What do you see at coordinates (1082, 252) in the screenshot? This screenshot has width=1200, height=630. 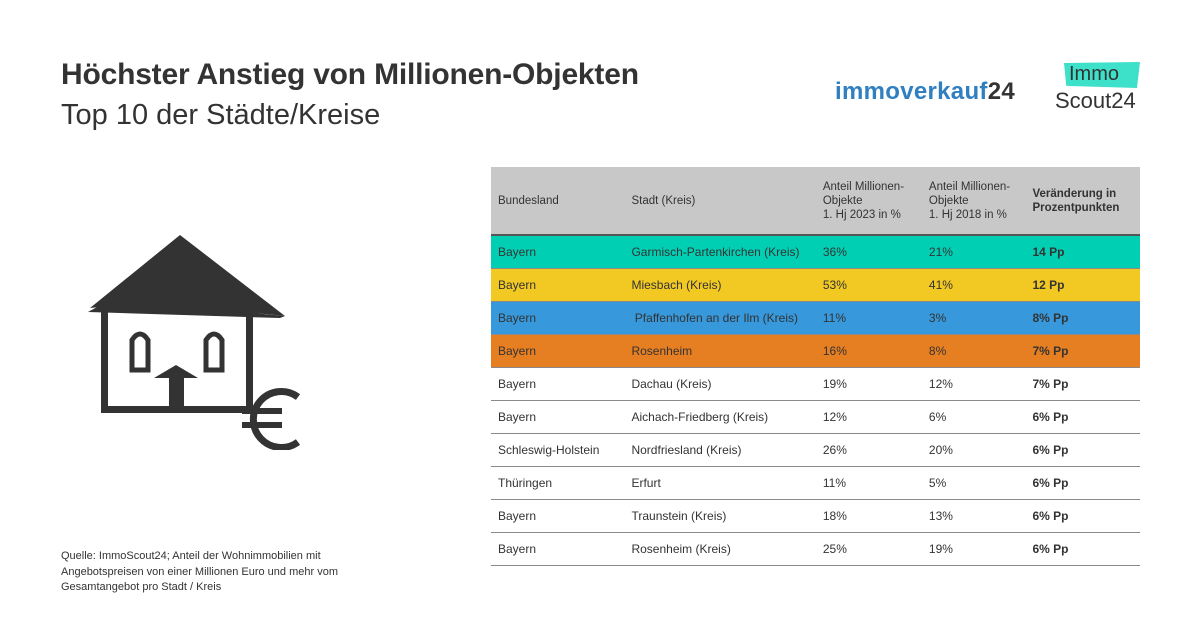 I see `cell-change: 14 Pp` at bounding box center [1082, 252].